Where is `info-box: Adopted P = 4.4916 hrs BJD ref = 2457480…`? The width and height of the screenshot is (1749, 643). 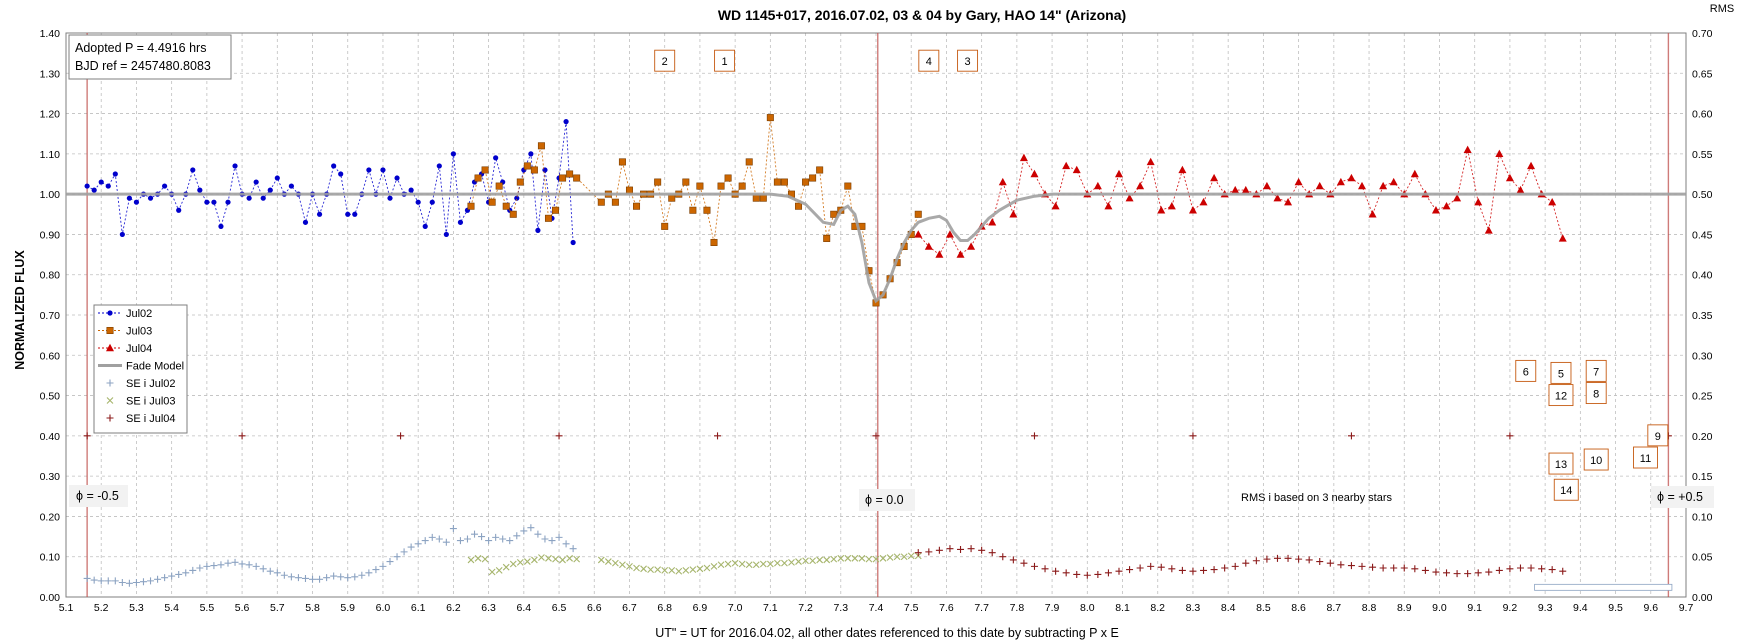 info-box: Adopted P = 4.4916 hrs BJD ref = 2457480… is located at coordinates (150, 57).